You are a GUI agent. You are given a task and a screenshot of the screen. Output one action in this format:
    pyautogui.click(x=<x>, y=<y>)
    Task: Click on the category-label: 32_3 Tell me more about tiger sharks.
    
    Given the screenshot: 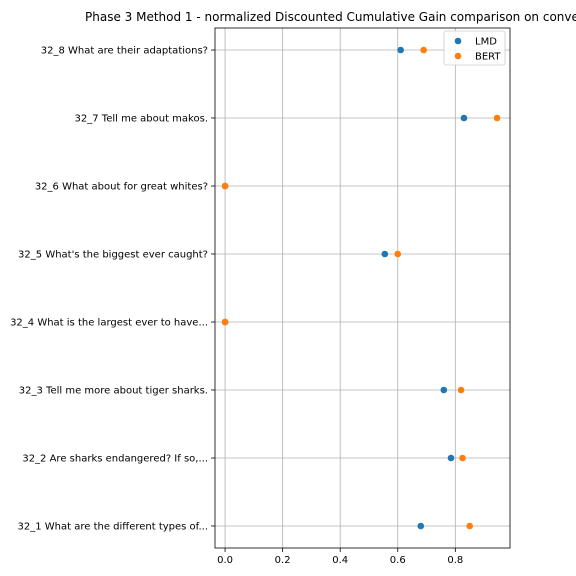 What is the action you would take?
    pyautogui.click(x=113, y=391)
    